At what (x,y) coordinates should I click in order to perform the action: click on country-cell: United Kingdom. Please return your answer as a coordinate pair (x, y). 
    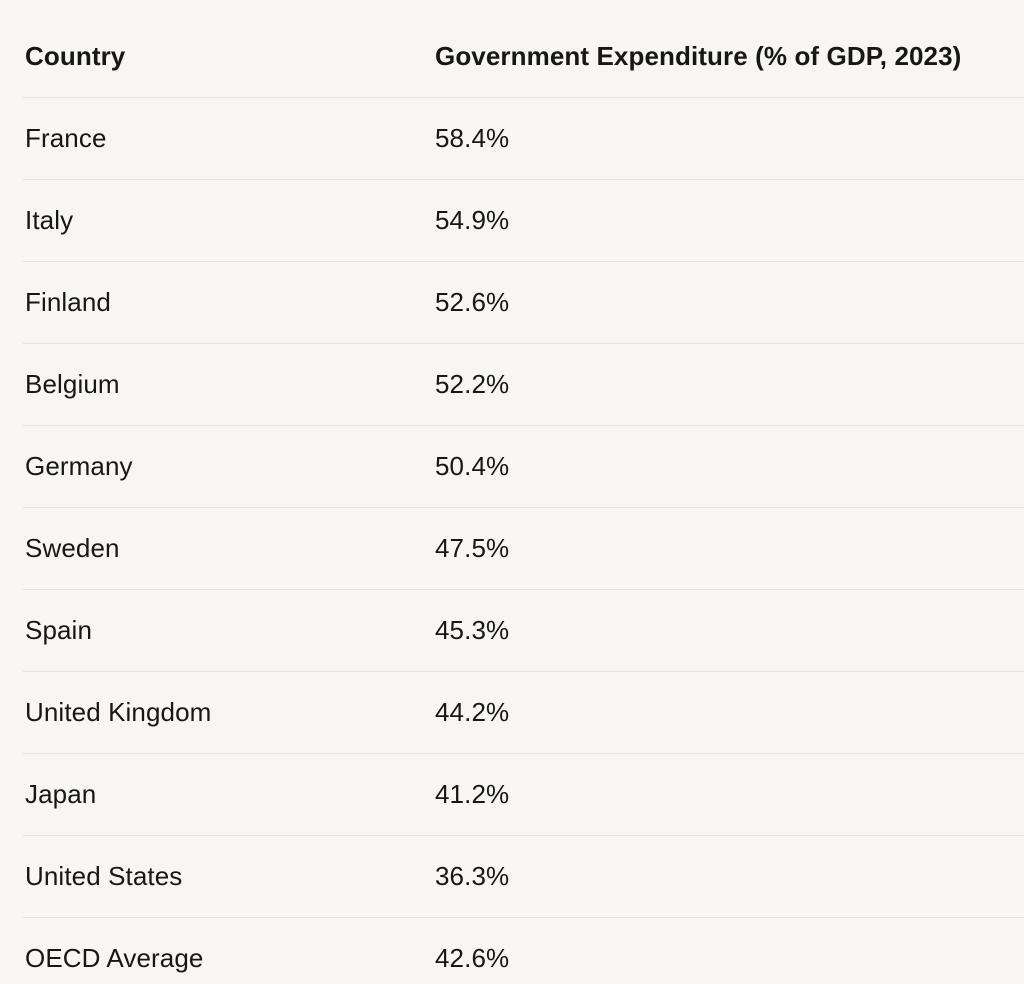
    Looking at the image, I should click on (118, 711).